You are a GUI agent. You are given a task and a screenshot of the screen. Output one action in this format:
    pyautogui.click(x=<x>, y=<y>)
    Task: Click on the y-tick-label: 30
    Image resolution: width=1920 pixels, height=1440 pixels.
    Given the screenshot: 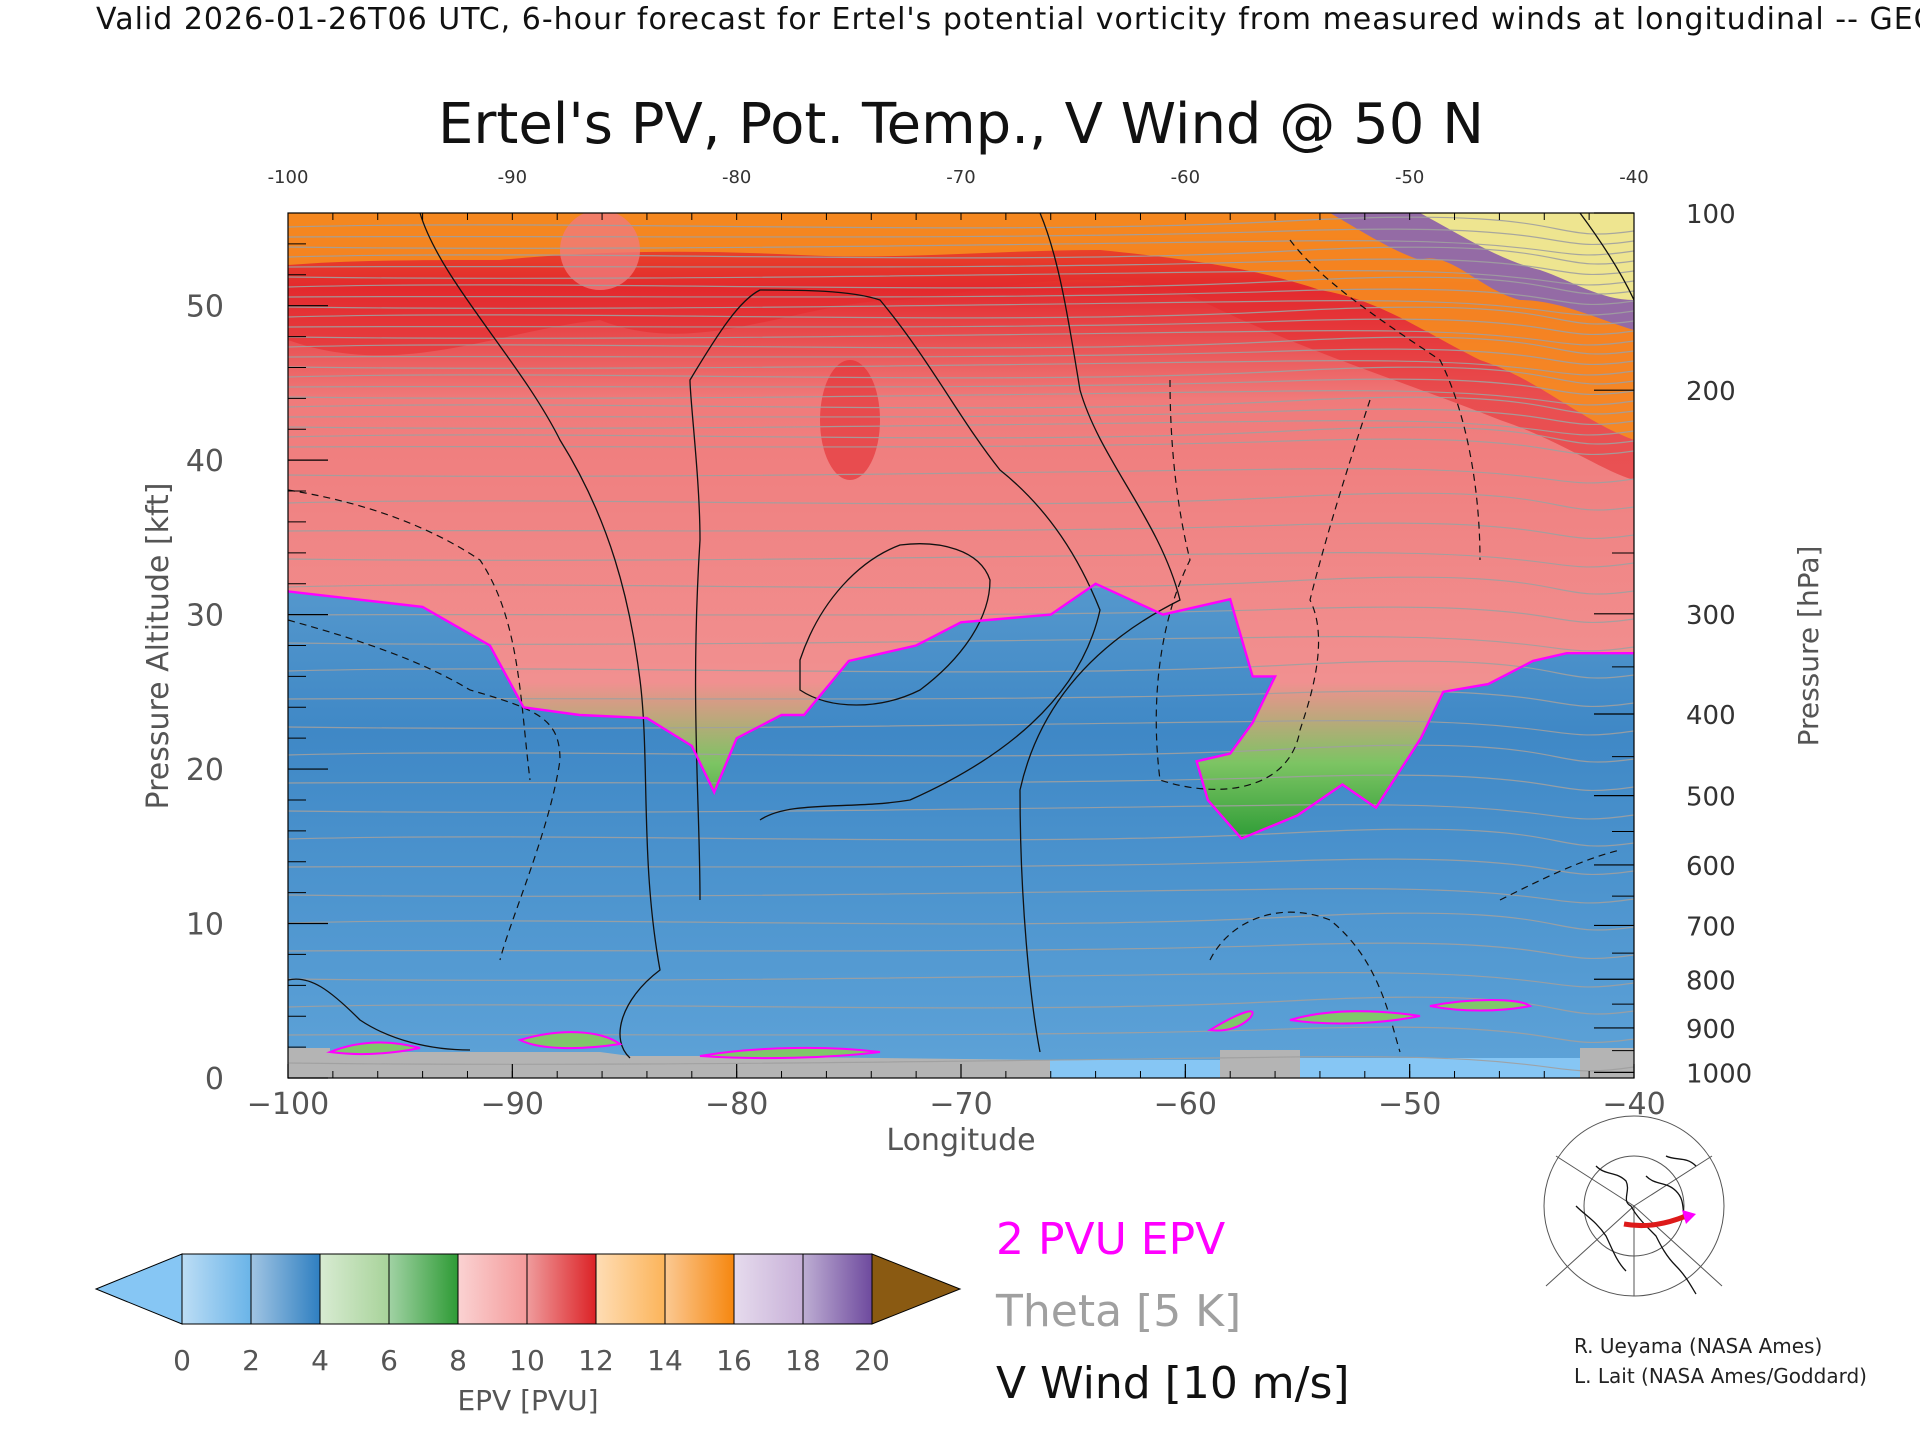 What is the action you would take?
    pyautogui.click(x=205, y=616)
    